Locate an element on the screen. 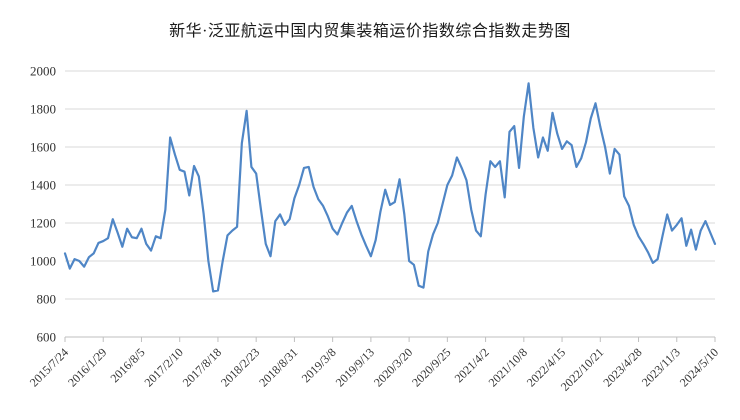 Image resolution: width=740 pixels, height=420 pixels. y-axis-label: 2000 is located at coordinates (43, 71).